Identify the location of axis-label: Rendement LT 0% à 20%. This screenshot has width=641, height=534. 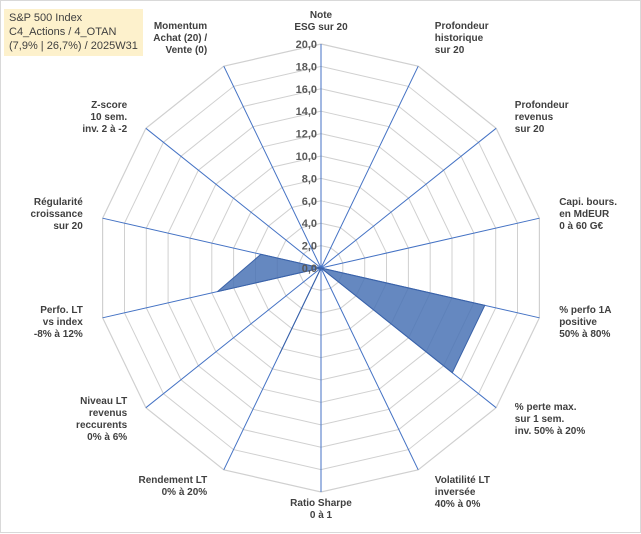
(172, 486).